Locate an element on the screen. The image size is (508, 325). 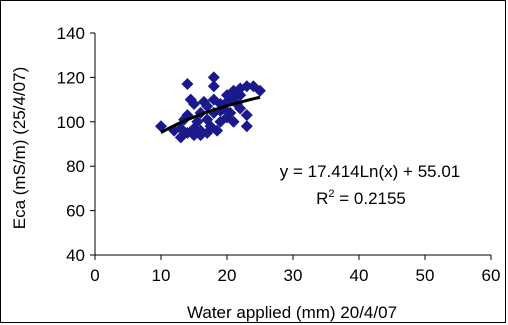
y-tick-label: 140 is located at coordinates (71, 33).